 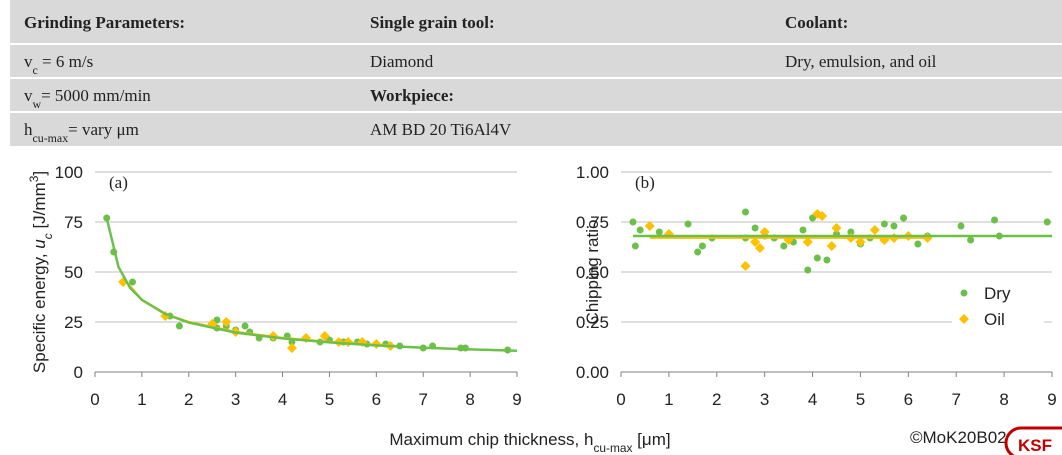 I want to click on x-axis-label: Maximum chip thickness, hcu-max [μm], so click(x=529, y=442).